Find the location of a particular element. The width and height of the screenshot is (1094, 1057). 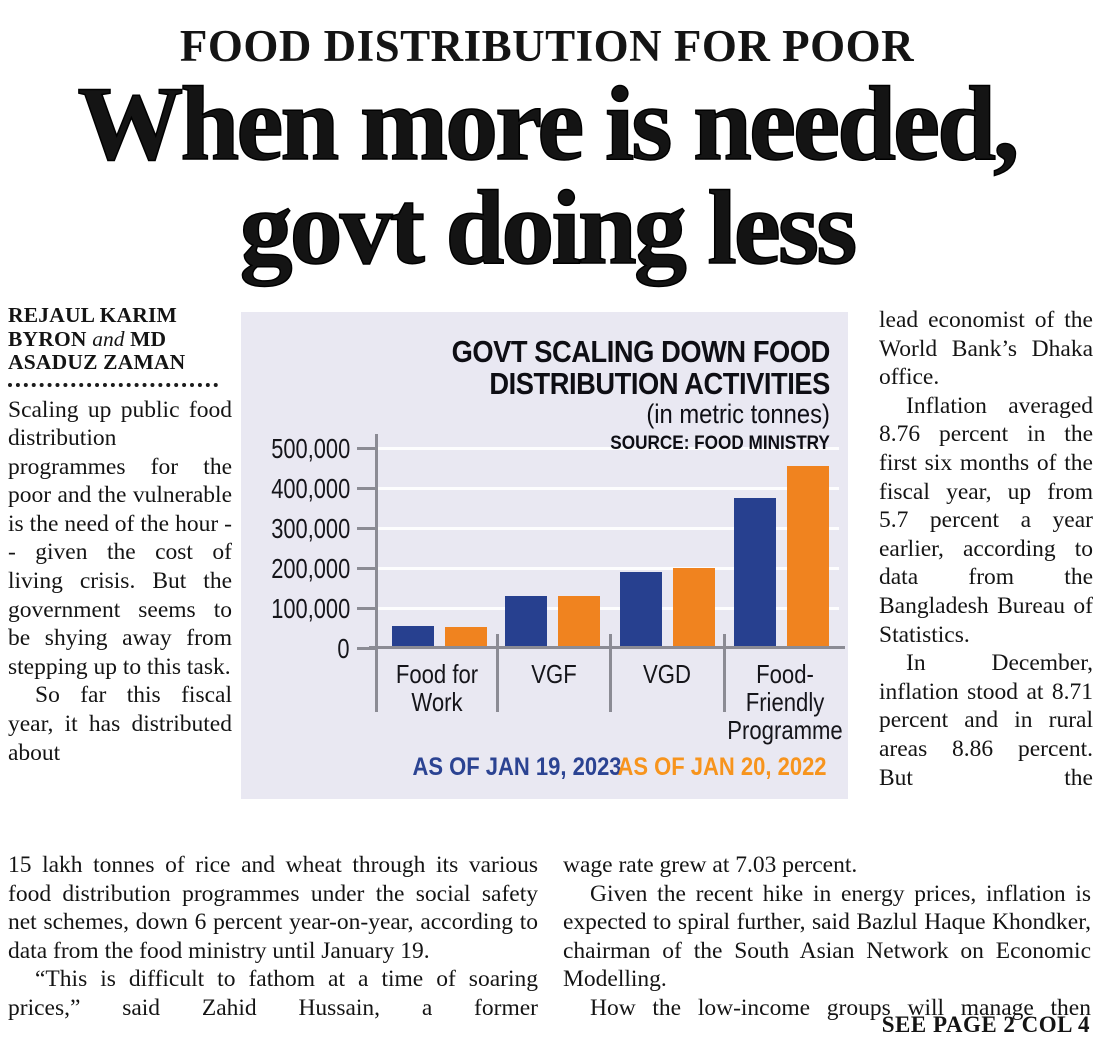

byline-line-2: BYRON and MD is located at coordinates (120, 339).